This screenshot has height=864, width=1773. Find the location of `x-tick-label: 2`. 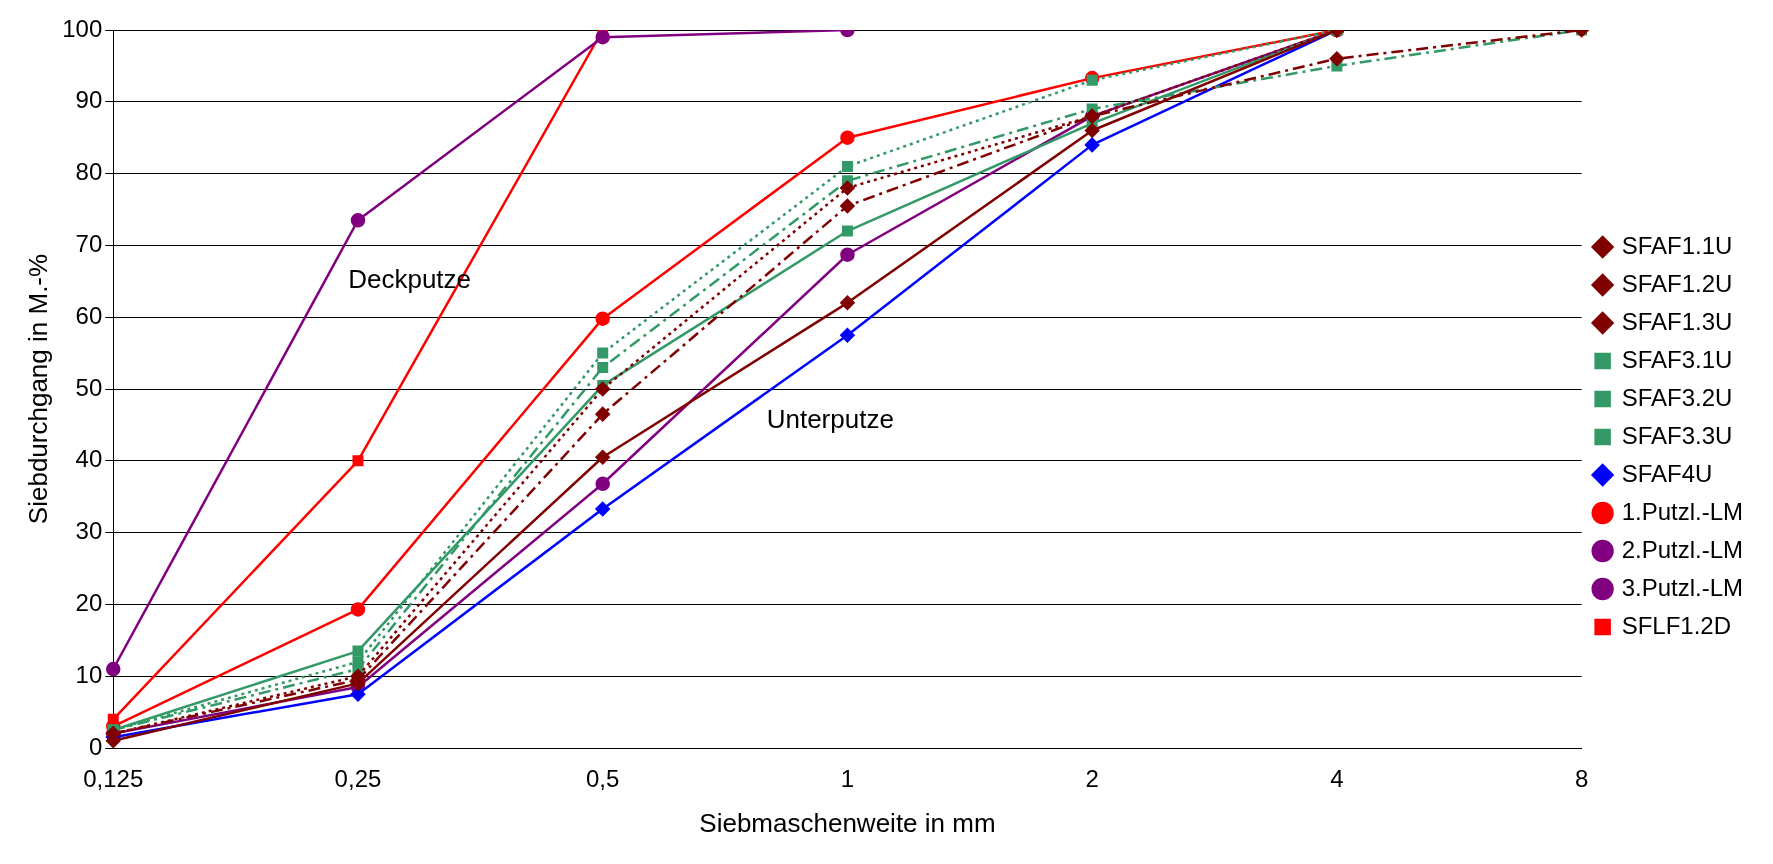

x-tick-label: 2 is located at coordinates (1092, 779).